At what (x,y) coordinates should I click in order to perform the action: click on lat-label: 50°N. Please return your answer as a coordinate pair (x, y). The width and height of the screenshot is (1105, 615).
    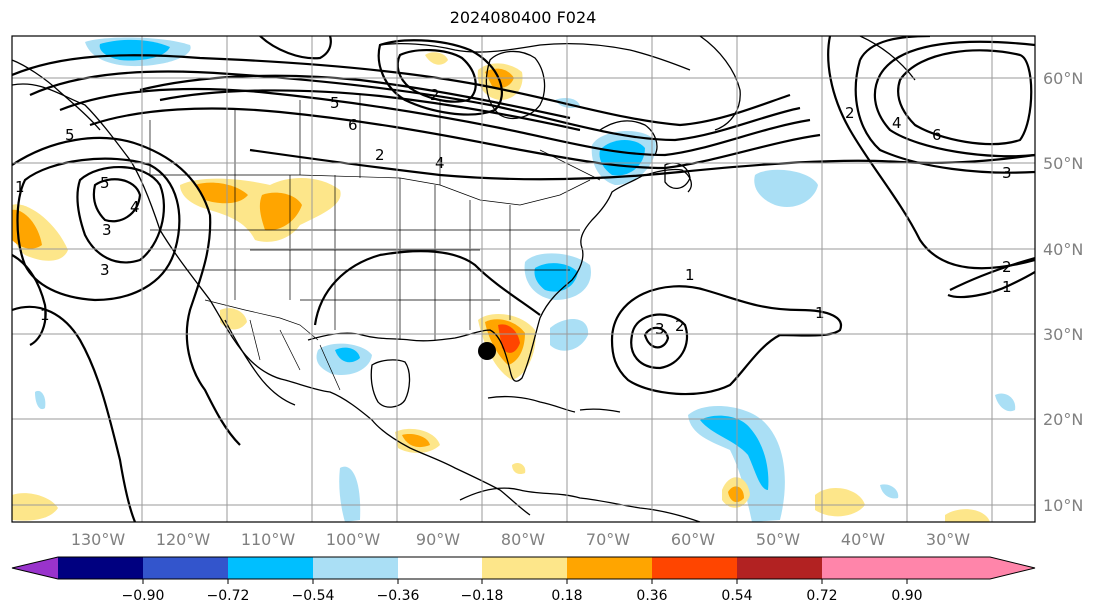
    Looking at the image, I should click on (1063, 163).